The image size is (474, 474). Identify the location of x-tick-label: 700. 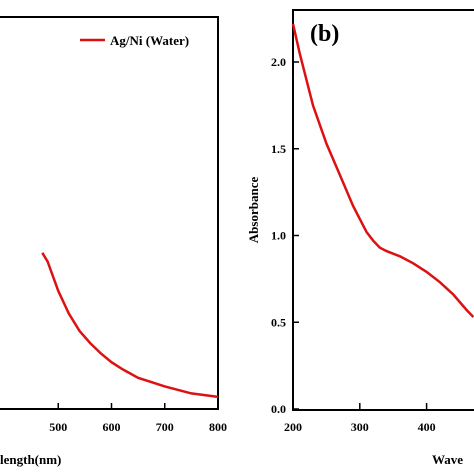
(165, 427).